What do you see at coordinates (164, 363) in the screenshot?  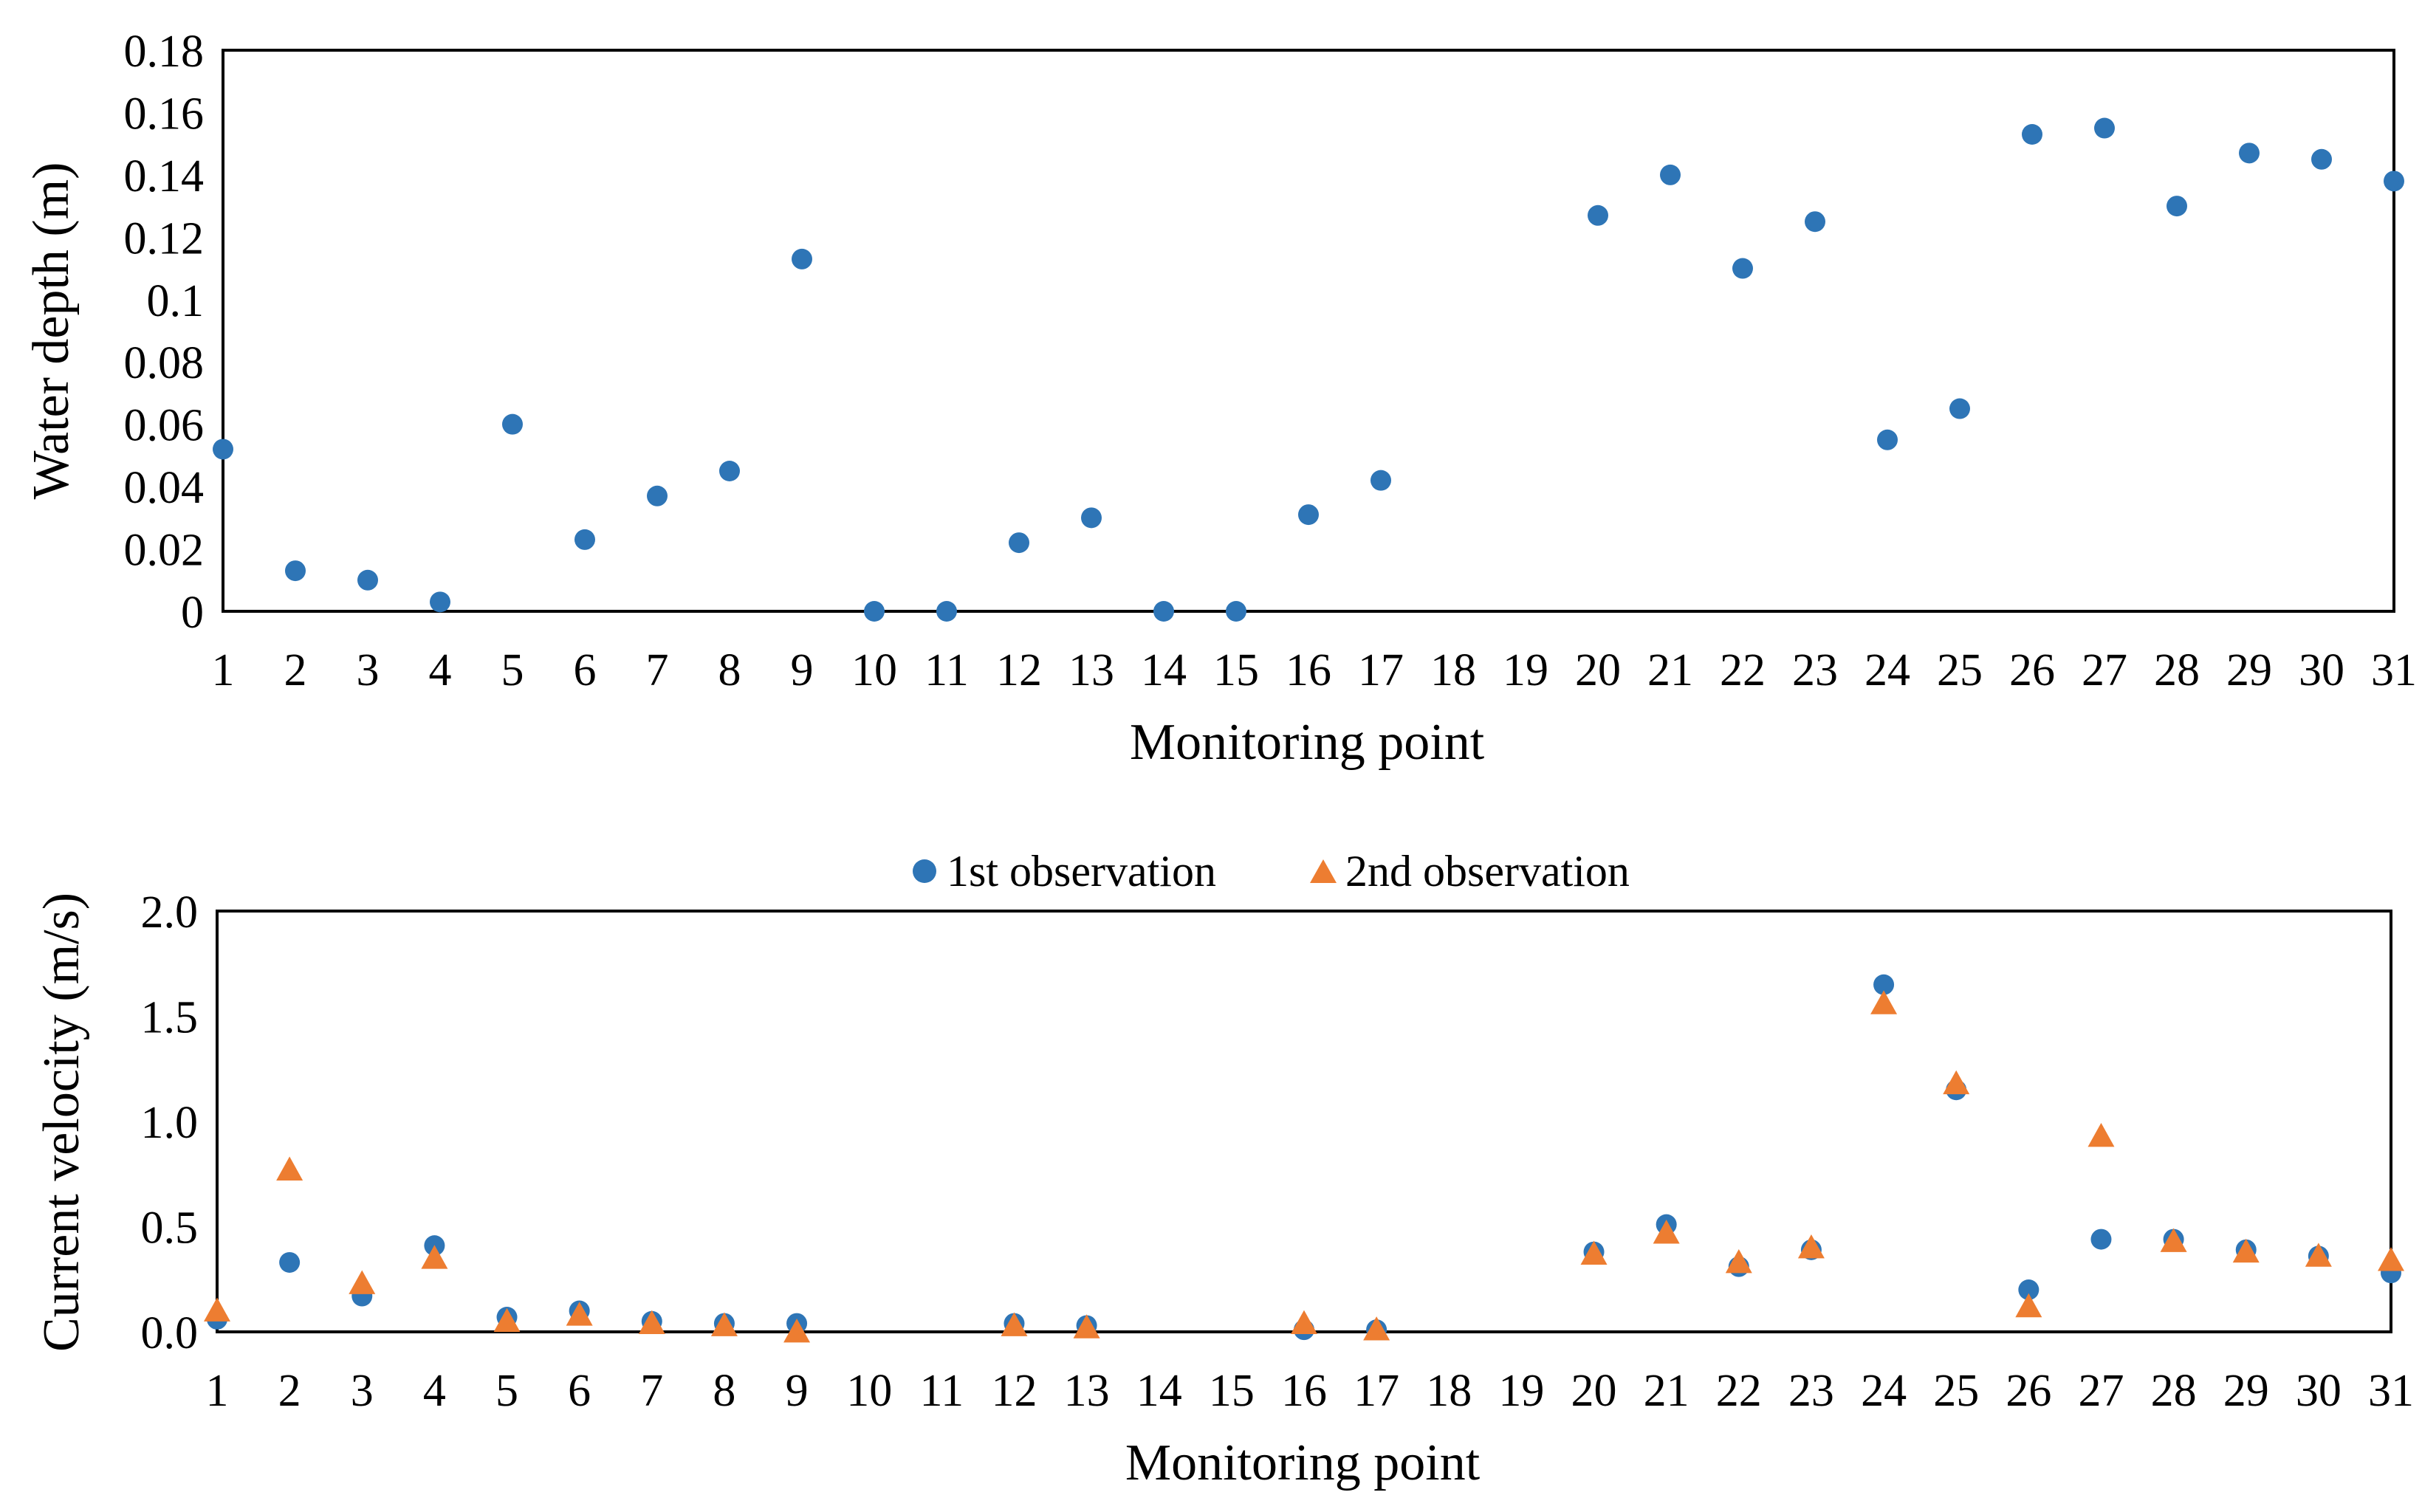 I see `water-depth-y-tick-label: 0.08` at bounding box center [164, 363].